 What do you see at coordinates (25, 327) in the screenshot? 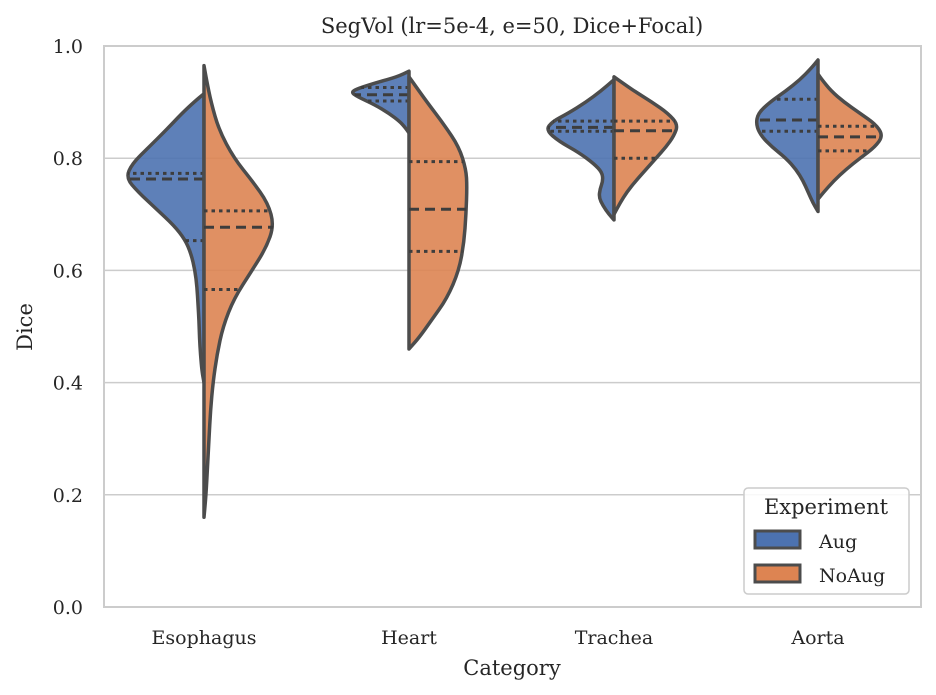
I see `y-axis-label: Dice` at bounding box center [25, 327].